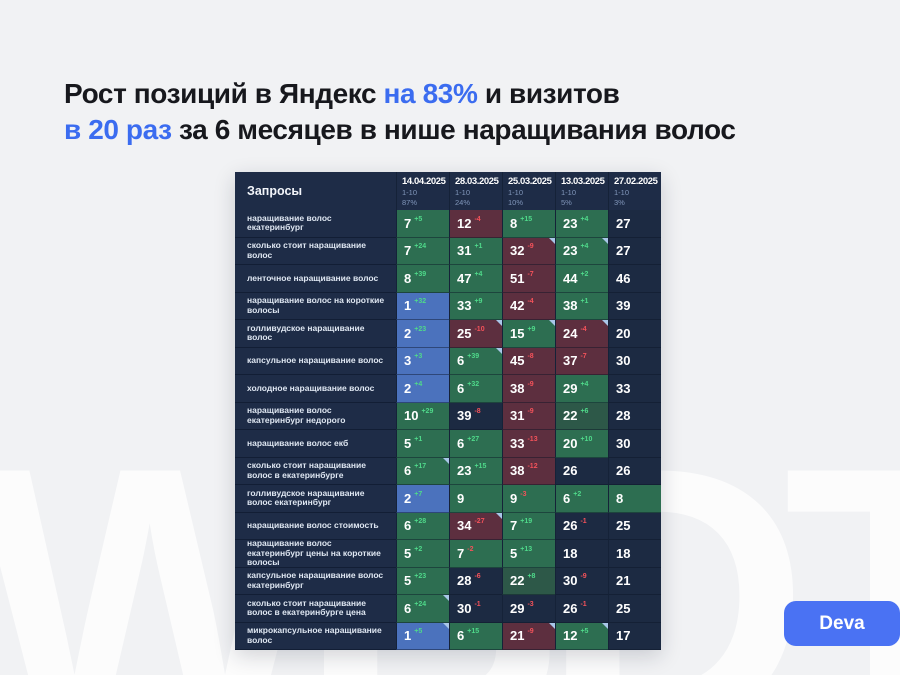 This screenshot has width=900, height=675. Describe the element at coordinates (475, 416) in the screenshot. I see `position-cell: 39 -8` at that location.